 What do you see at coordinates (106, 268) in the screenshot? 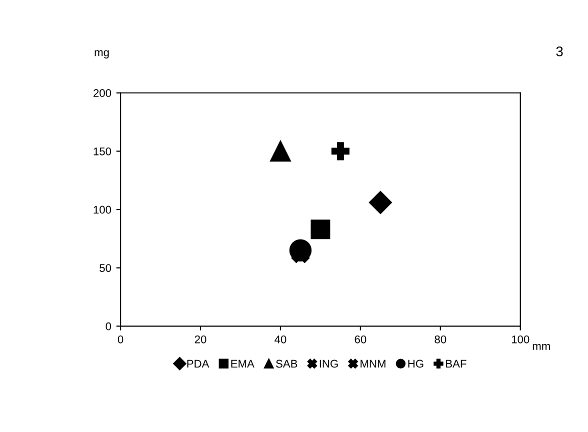
I see `y-tick-label: 50` at bounding box center [106, 268].